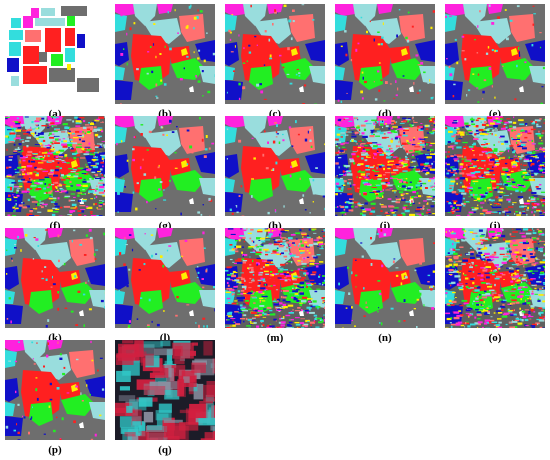 The width and height of the screenshot is (550, 460). What do you see at coordinates (495, 54) in the screenshot?
I see `map-graphic` at bounding box center [495, 54].